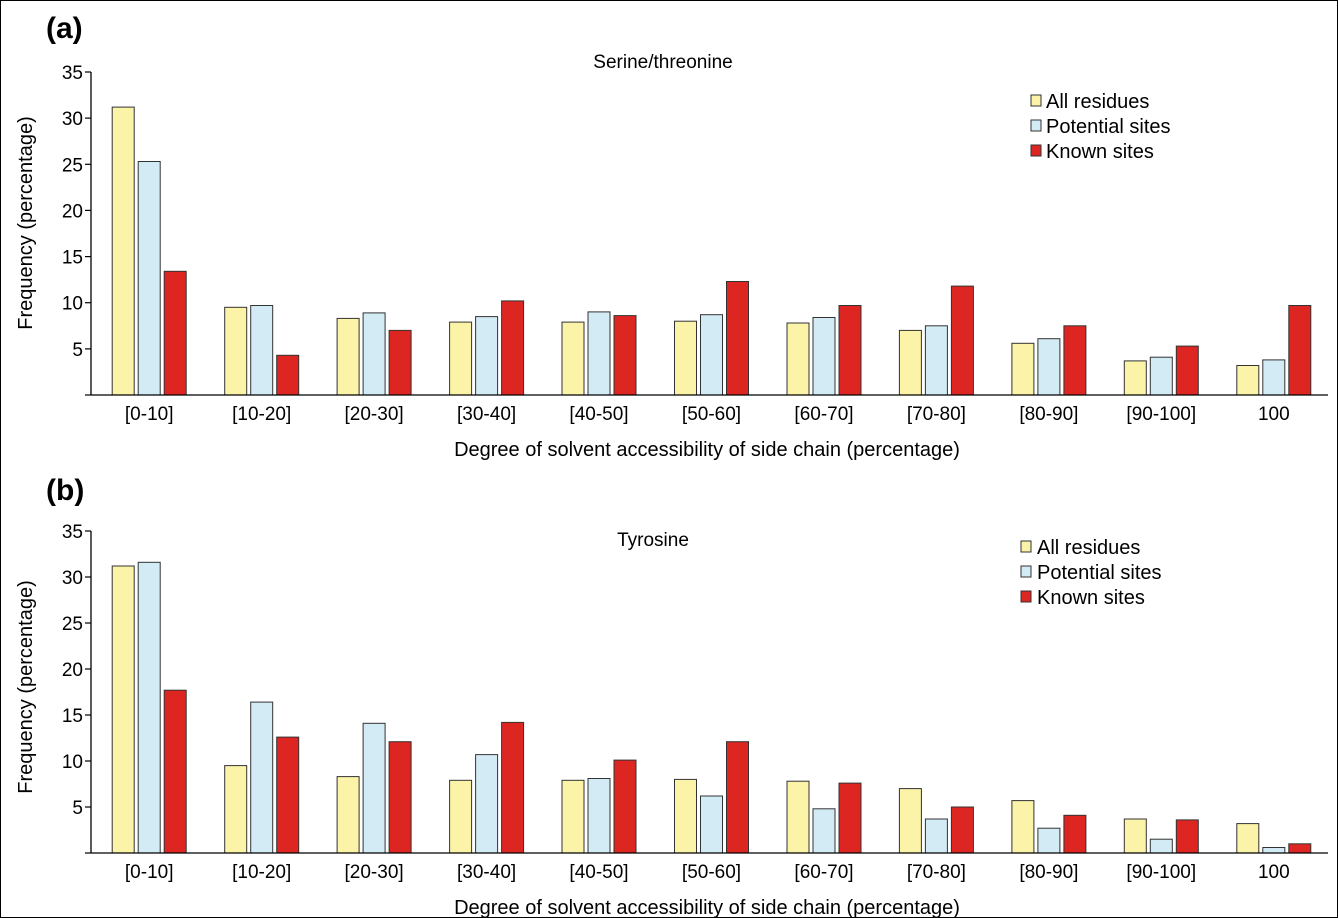  What do you see at coordinates (72, 258) in the screenshot?
I see `y-tick-label: 15` at bounding box center [72, 258].